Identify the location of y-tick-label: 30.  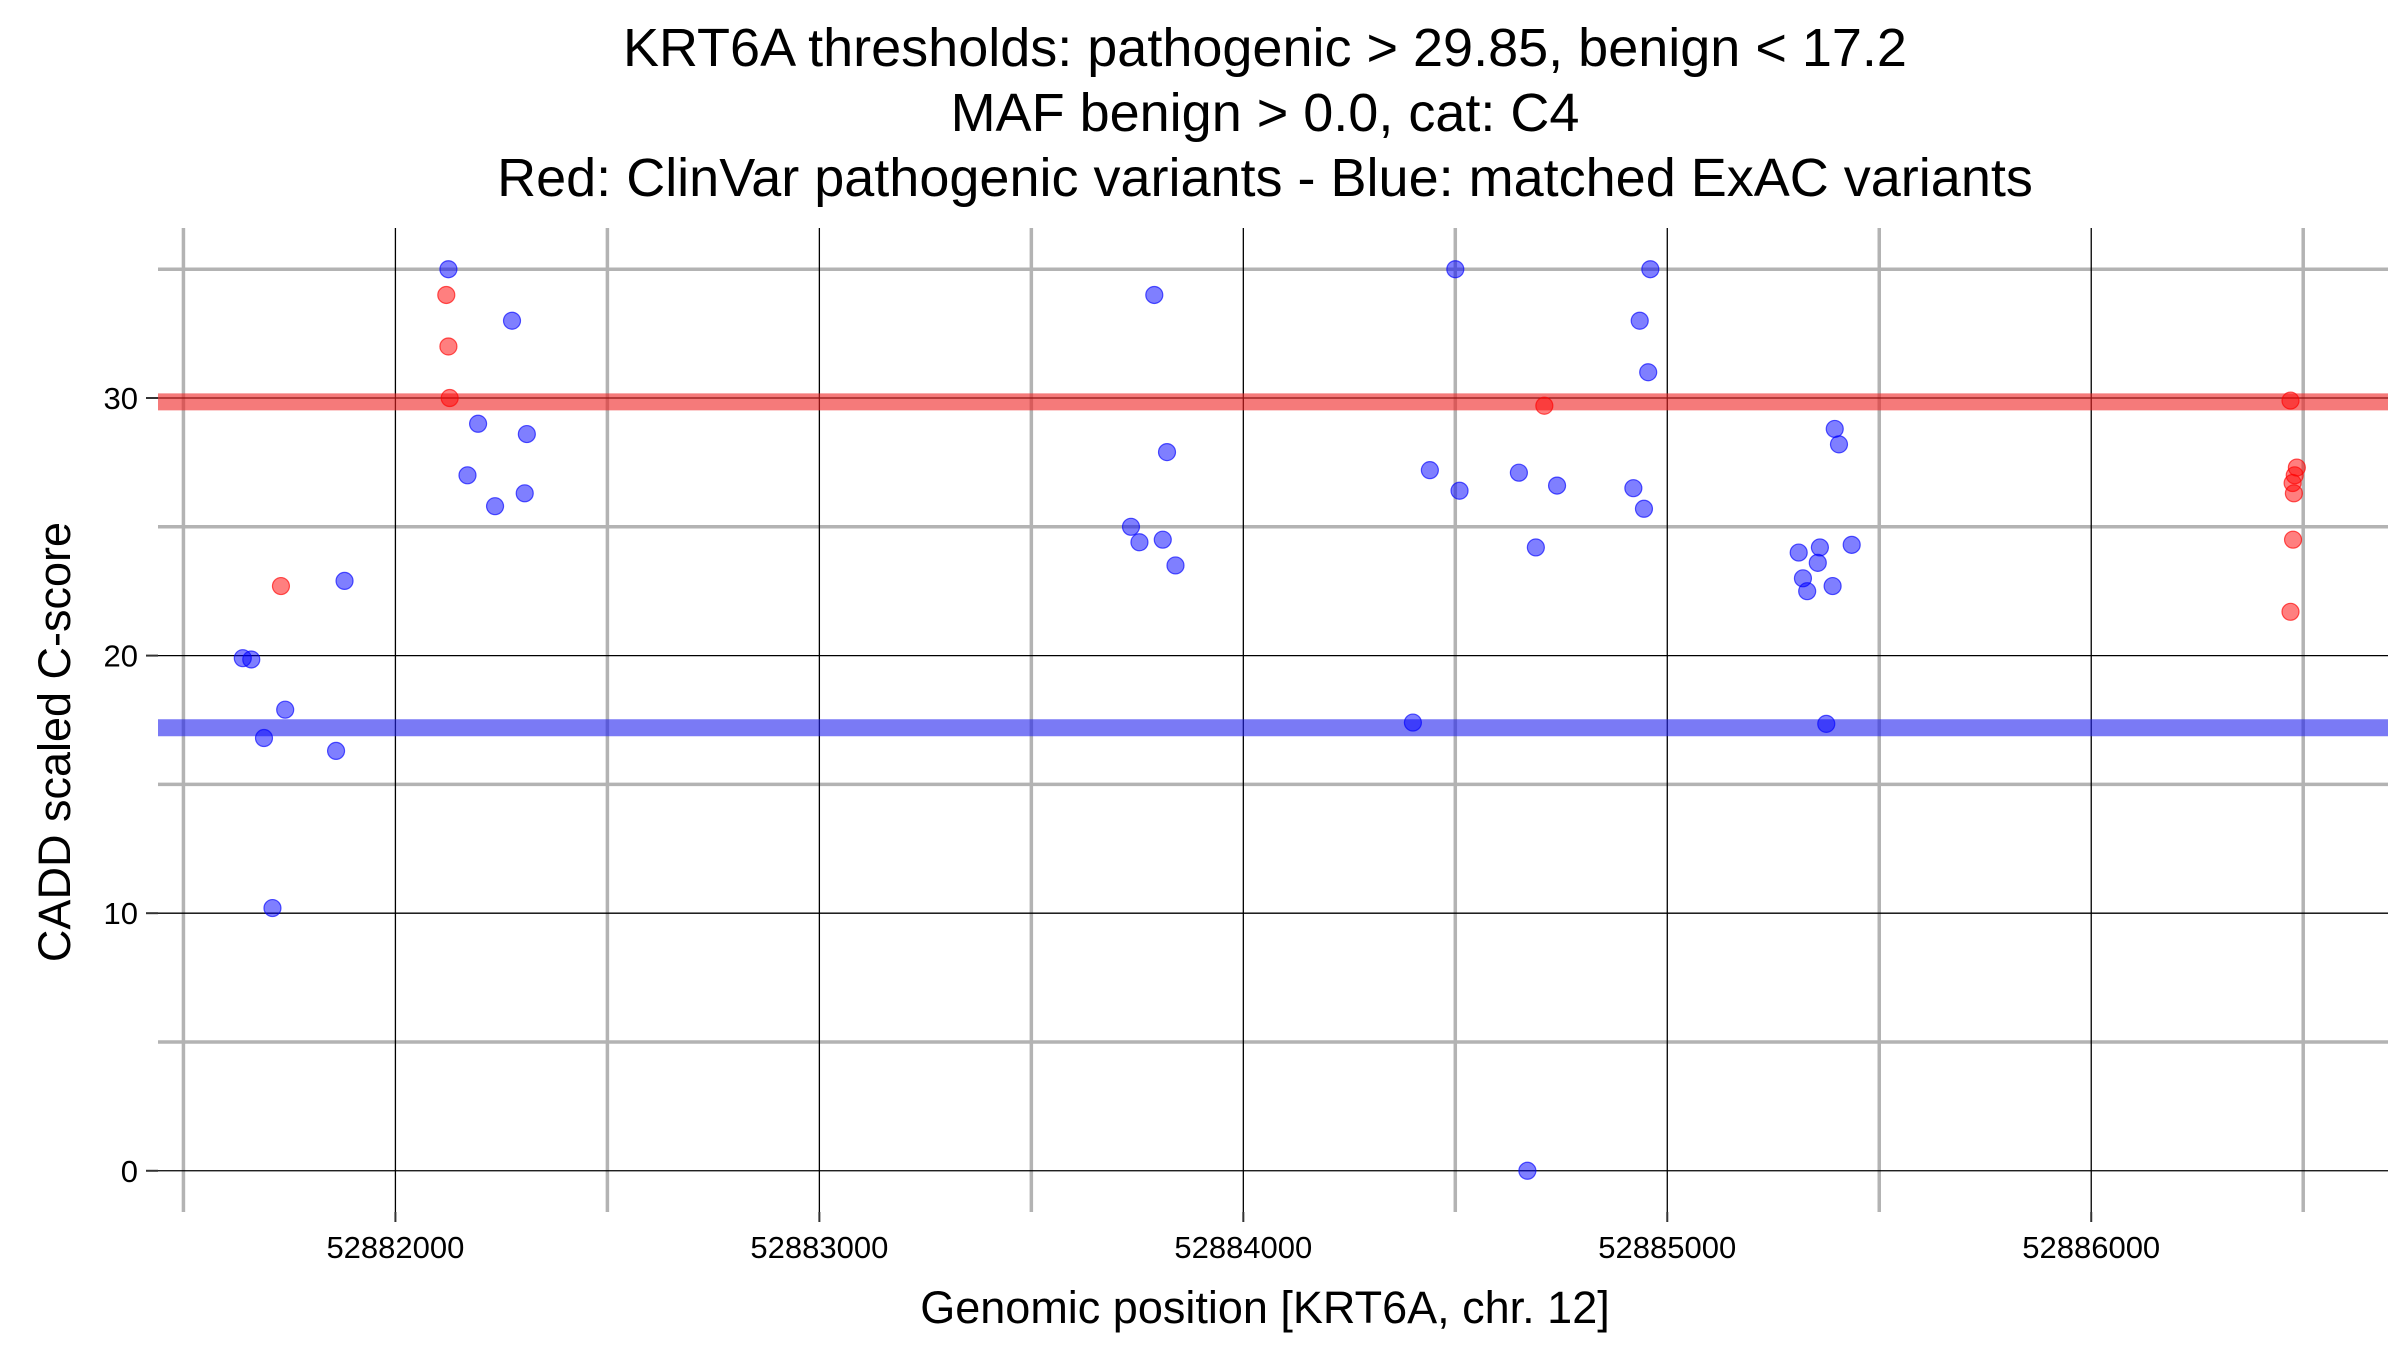
(121, 398).